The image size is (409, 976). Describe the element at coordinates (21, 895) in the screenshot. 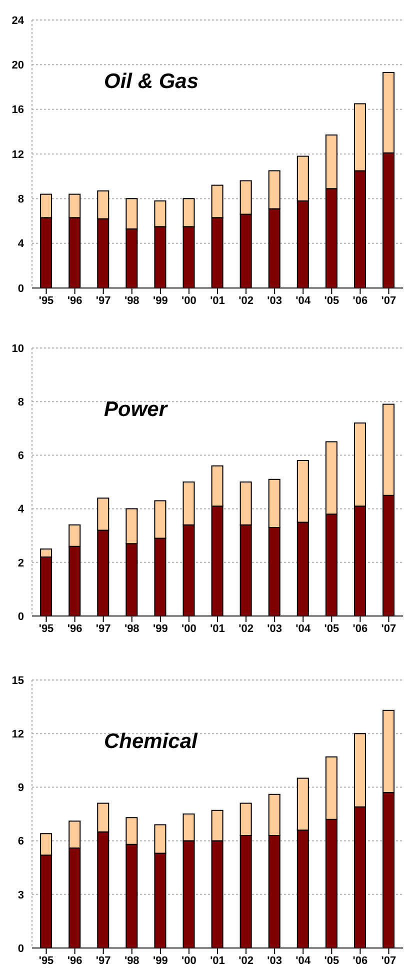

I see `y-tick-label: 3` at that location.